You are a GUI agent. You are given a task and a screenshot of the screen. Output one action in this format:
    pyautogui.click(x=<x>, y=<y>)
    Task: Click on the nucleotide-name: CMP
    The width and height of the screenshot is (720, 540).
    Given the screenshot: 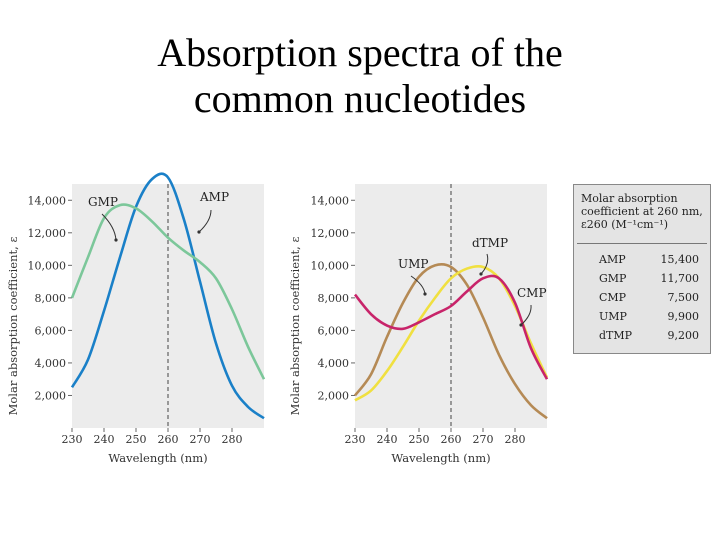 What is the action you would take?
    pyautogui.click(x=613, y=297)
    